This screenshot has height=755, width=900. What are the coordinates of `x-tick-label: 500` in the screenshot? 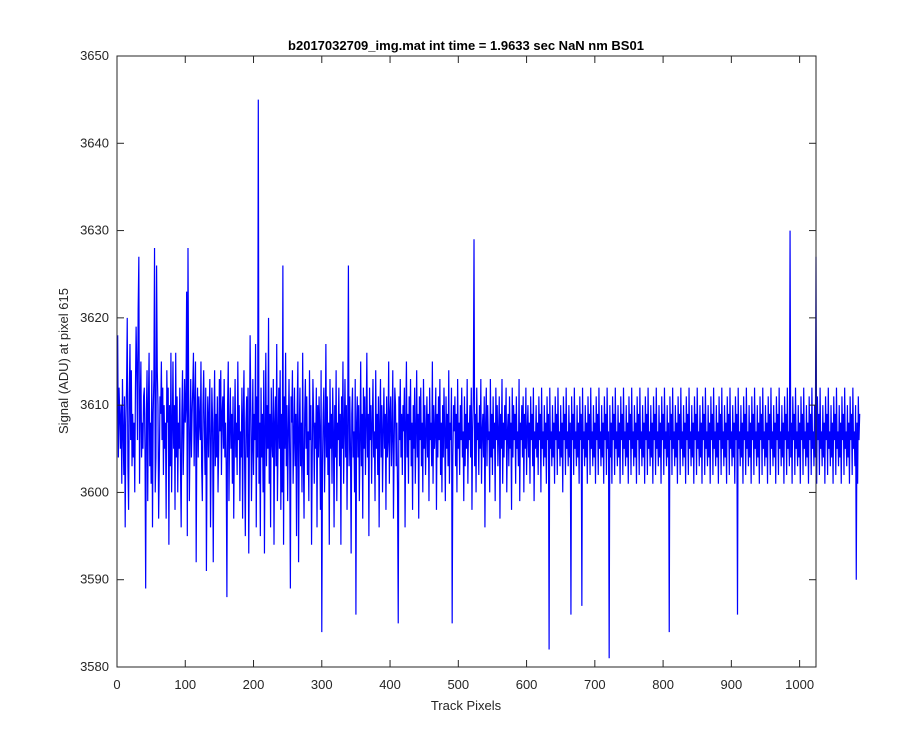 It's located at (458, 684).